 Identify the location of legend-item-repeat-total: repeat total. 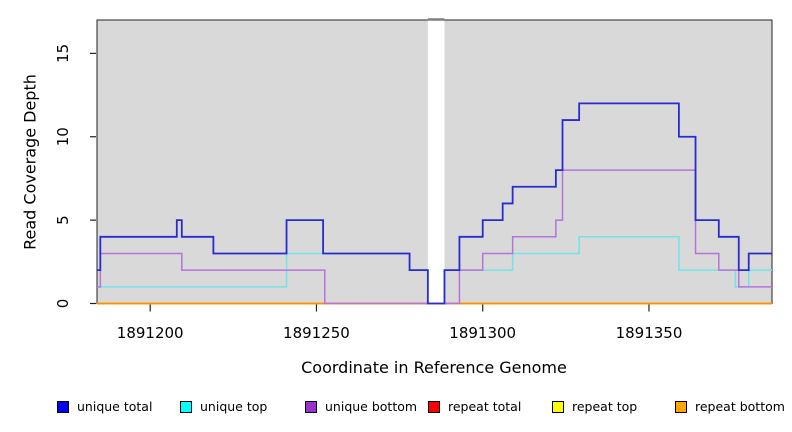
(474, 407).